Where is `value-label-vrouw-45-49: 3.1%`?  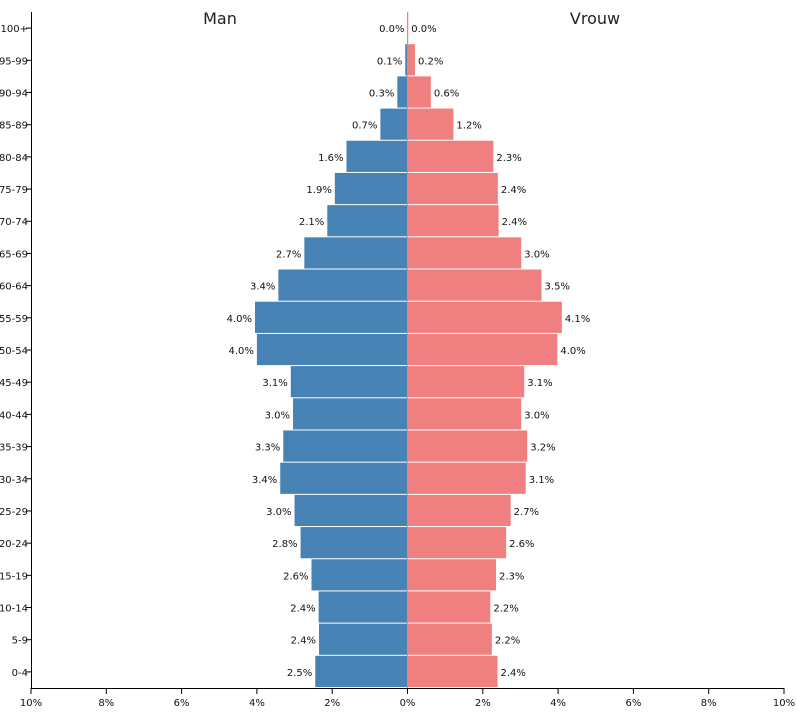
value-label-vrouw-45-49: 3.1% is located at coordinates (539, 383).